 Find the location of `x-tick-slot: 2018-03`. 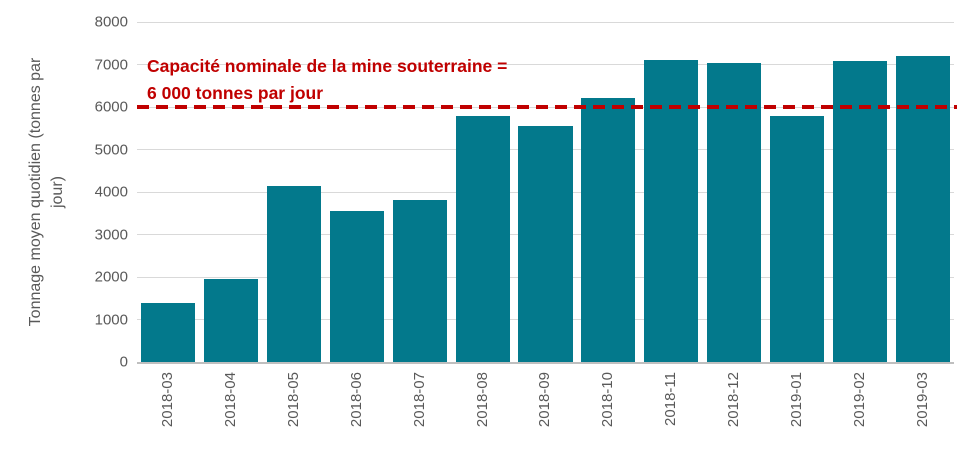

x-tick-slot: 2018-03 is located at coordinates (168, 410).